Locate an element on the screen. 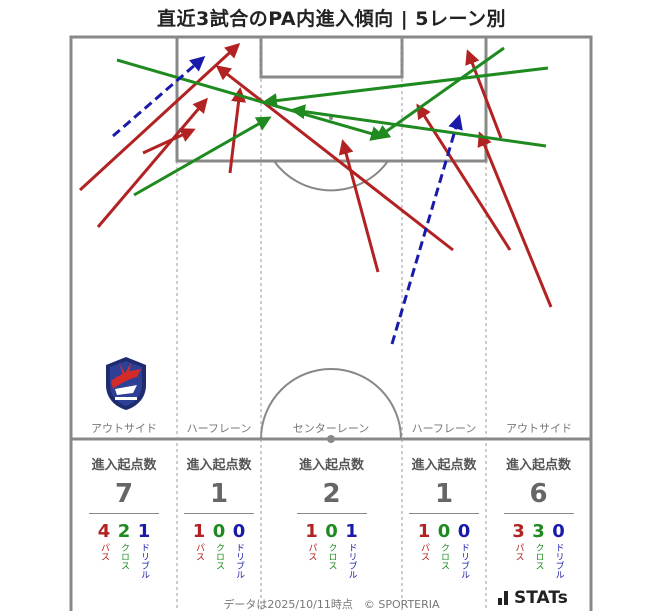 The height and width of the screenshot is (612, 663). brand-logo: STATs is located at coordinates (533, 598).